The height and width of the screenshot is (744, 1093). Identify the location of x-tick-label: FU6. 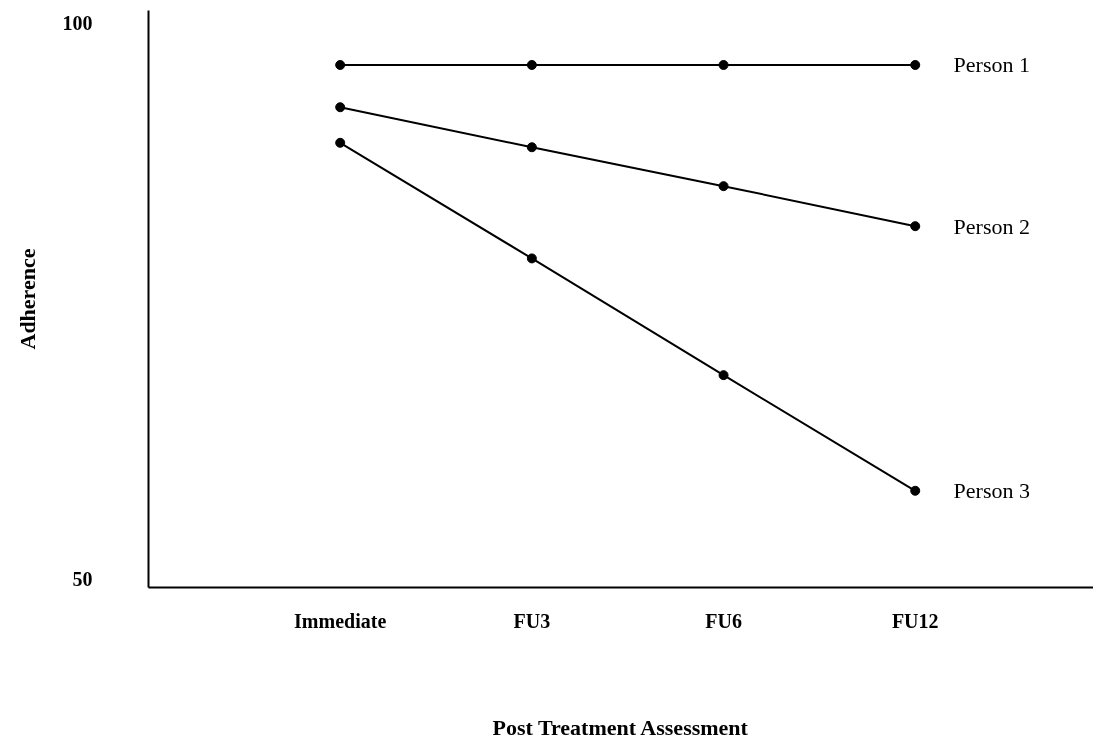
(723, 620).